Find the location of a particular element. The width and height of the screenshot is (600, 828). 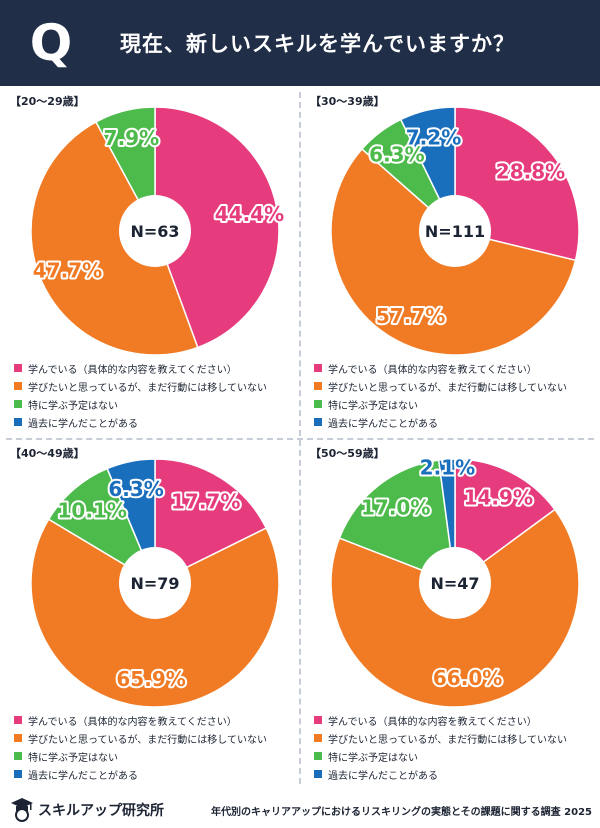

donut-chart-50s: N=47 14.9% 66.0% 17.0% 2.1% is located at coordinates (455, 580).